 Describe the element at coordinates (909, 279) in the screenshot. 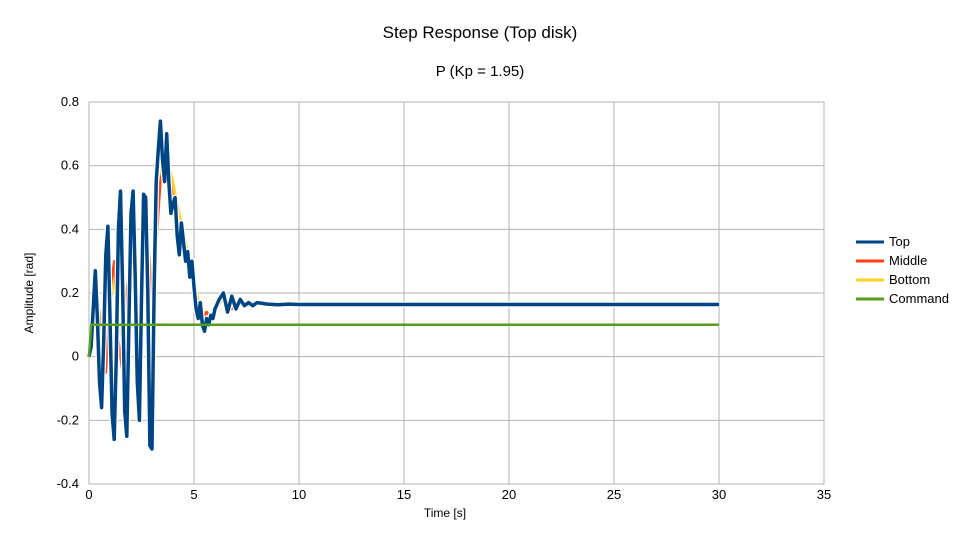

I see `legend-label-bottom: Bottom` at that location.